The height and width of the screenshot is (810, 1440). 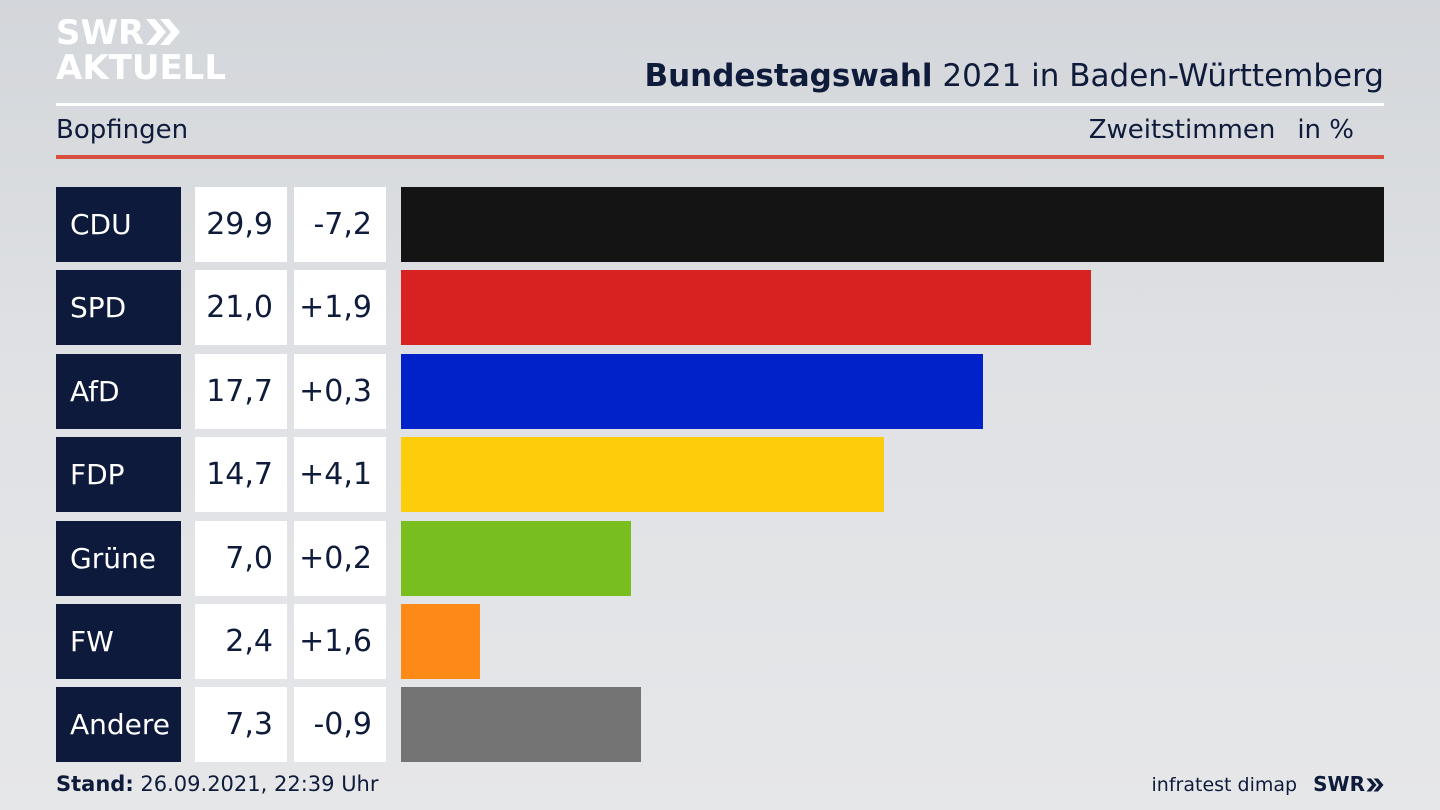 What do you see at coordinates (241, 474) in the screenshot?
I see `vote-share: 14,7` at bounding box center [241, 474].